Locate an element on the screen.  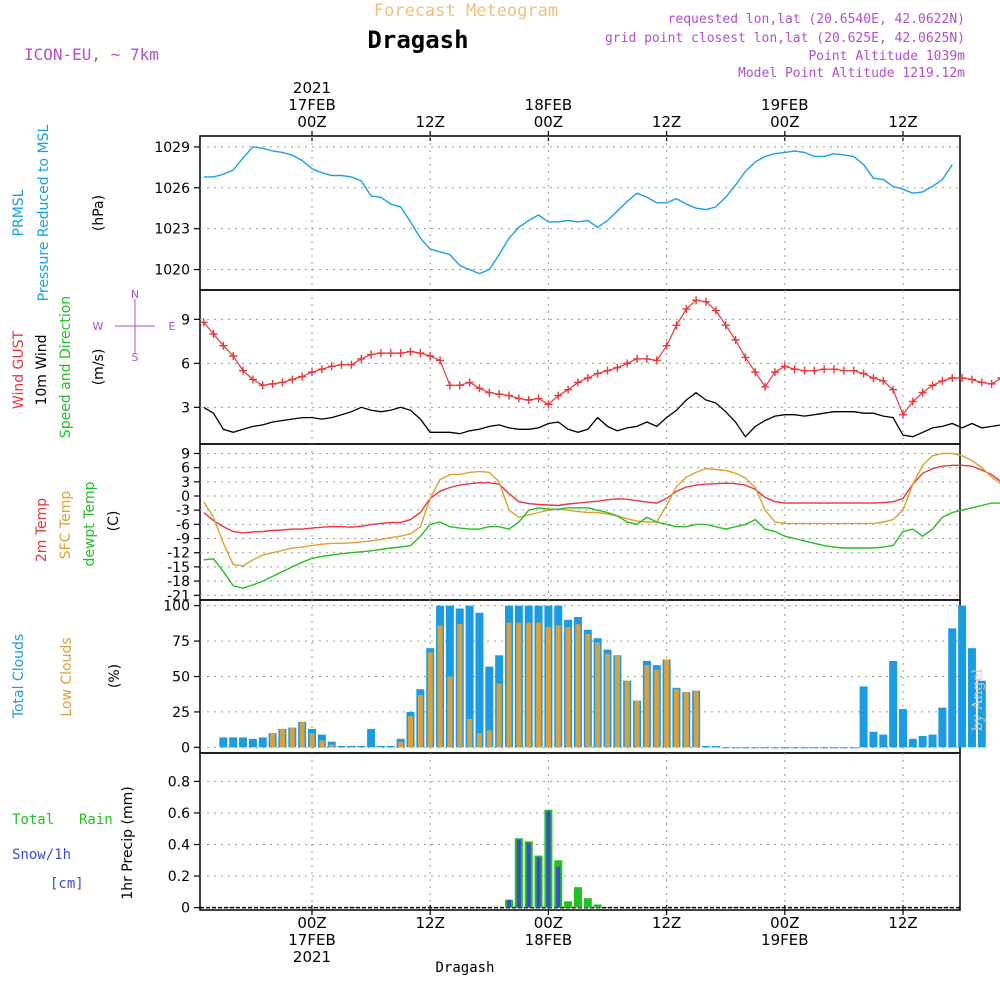
temp-2m-line is located at coordinates (601, 499).